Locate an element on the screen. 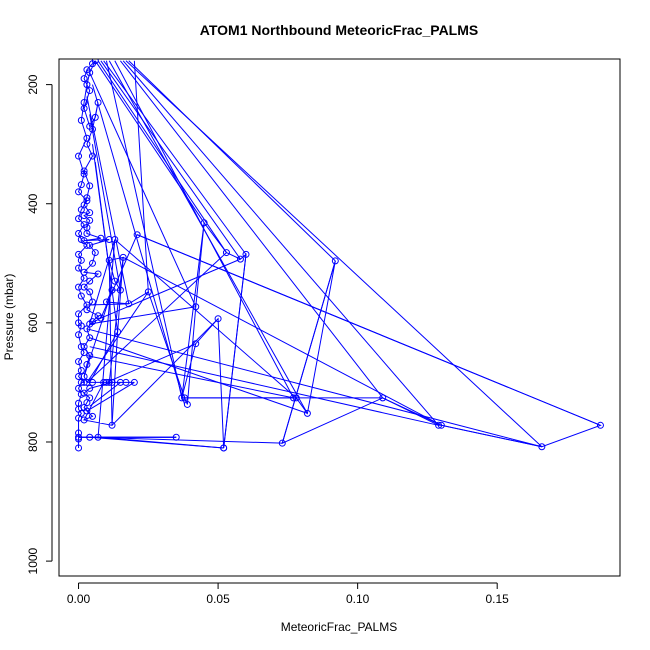 This screenshot has width=650, height=650. x-axis: 0.00 0.05 0.10 0.15 is located at coordinates (288, 594).